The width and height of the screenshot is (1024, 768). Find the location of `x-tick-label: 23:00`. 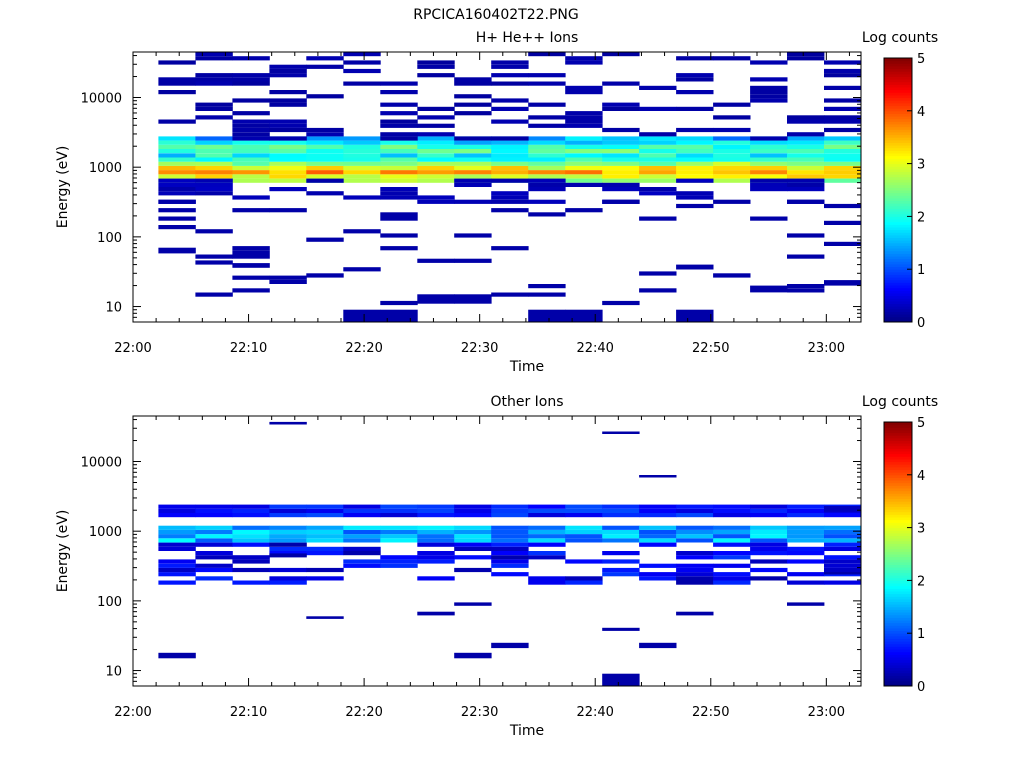

x-tick-label: 23:00 is located at coordinates (826, 712).